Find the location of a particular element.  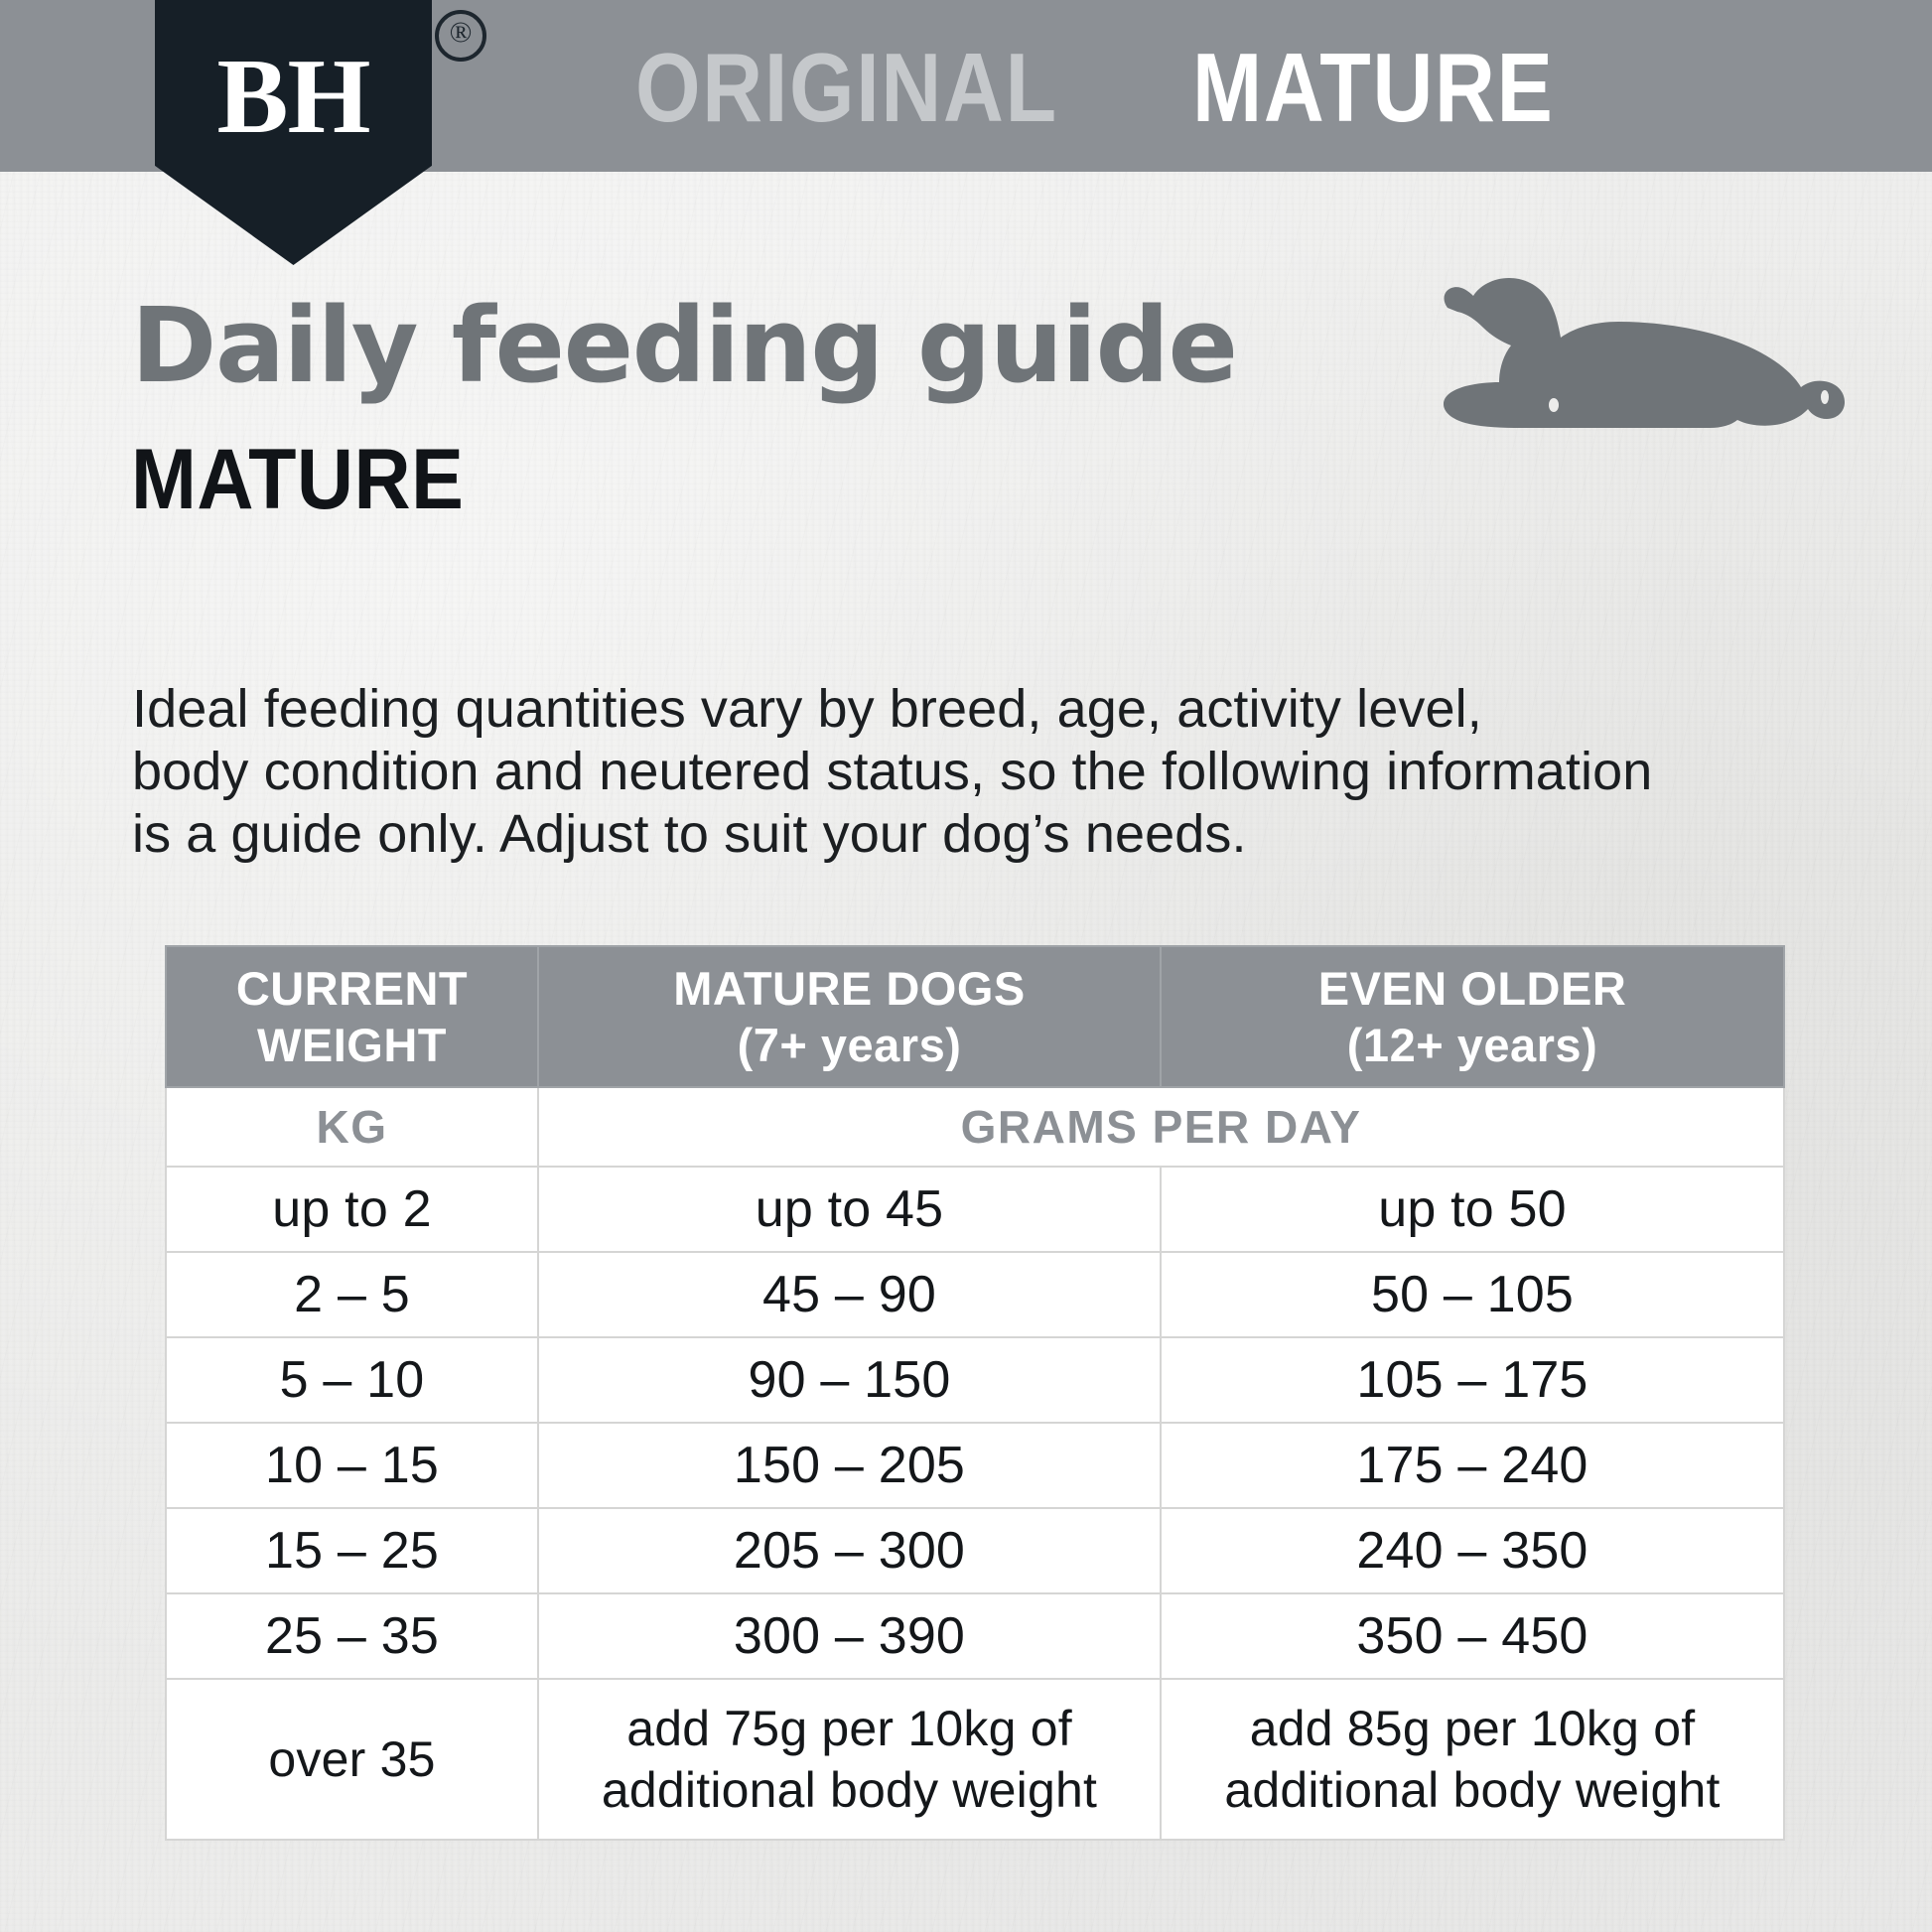

cell-mature: 205 – 300 is located at coordinates (849, 1550).